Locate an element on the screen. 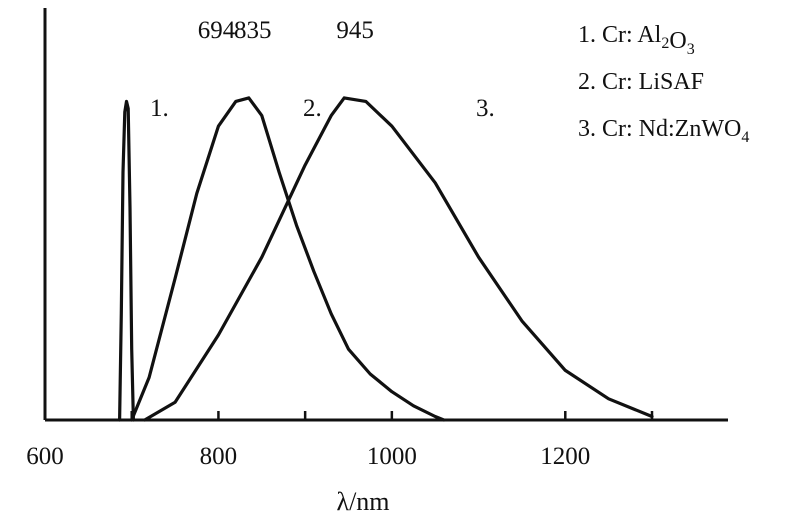  curve-label: 2. is located at coordinates (312, 108).